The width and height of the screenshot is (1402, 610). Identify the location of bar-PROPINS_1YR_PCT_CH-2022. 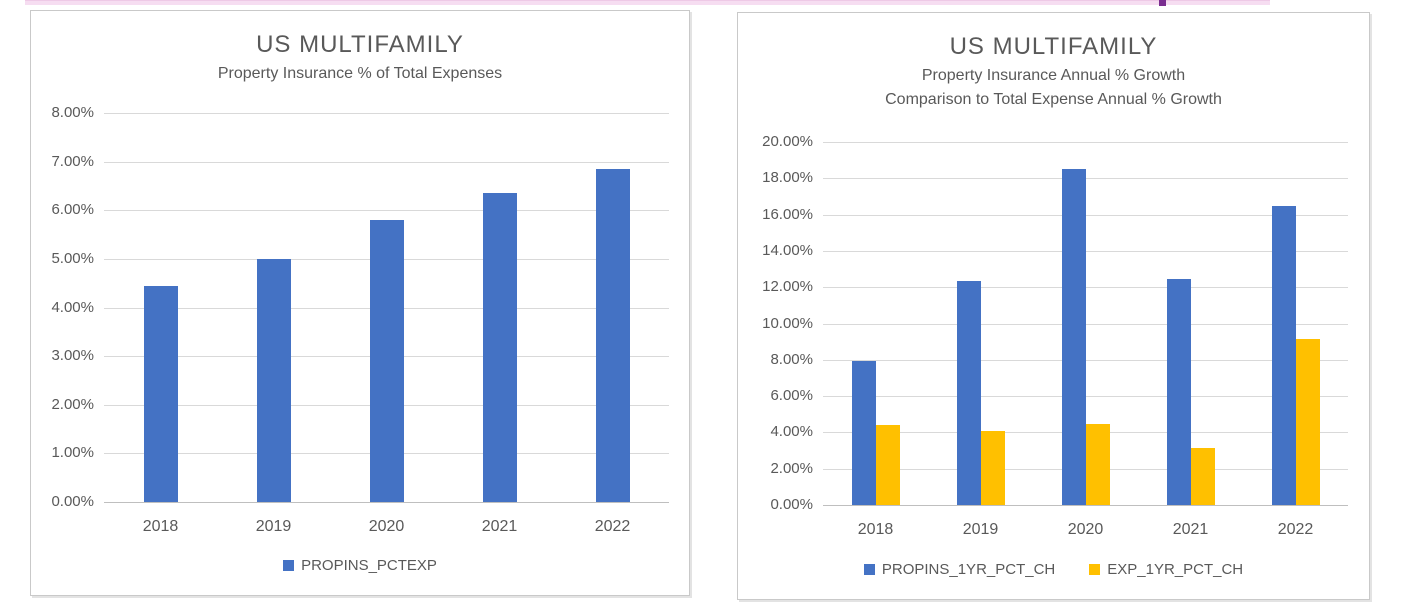
(1283, 355).